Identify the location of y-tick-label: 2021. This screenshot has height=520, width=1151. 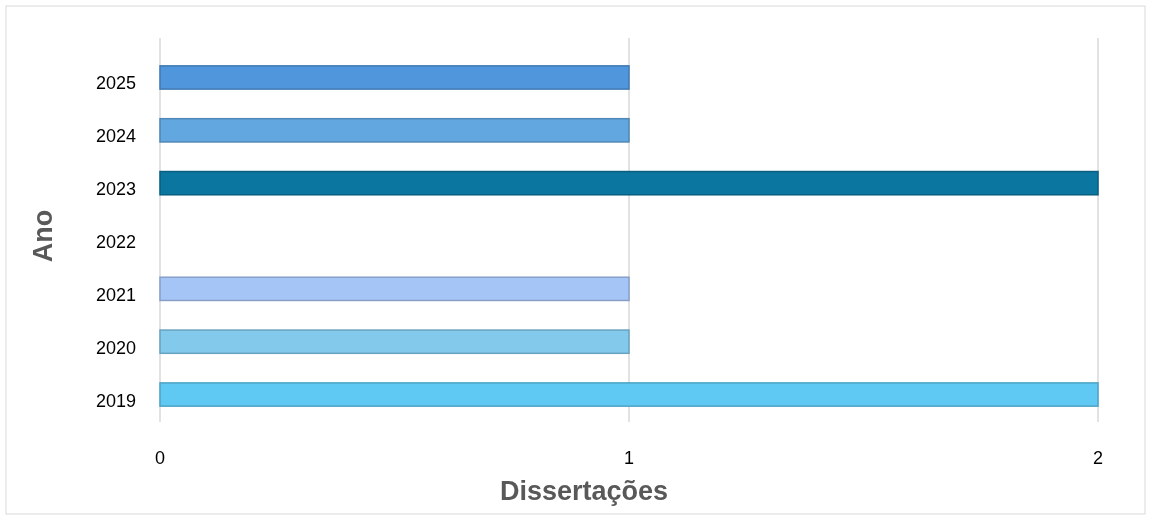
(115, 294).